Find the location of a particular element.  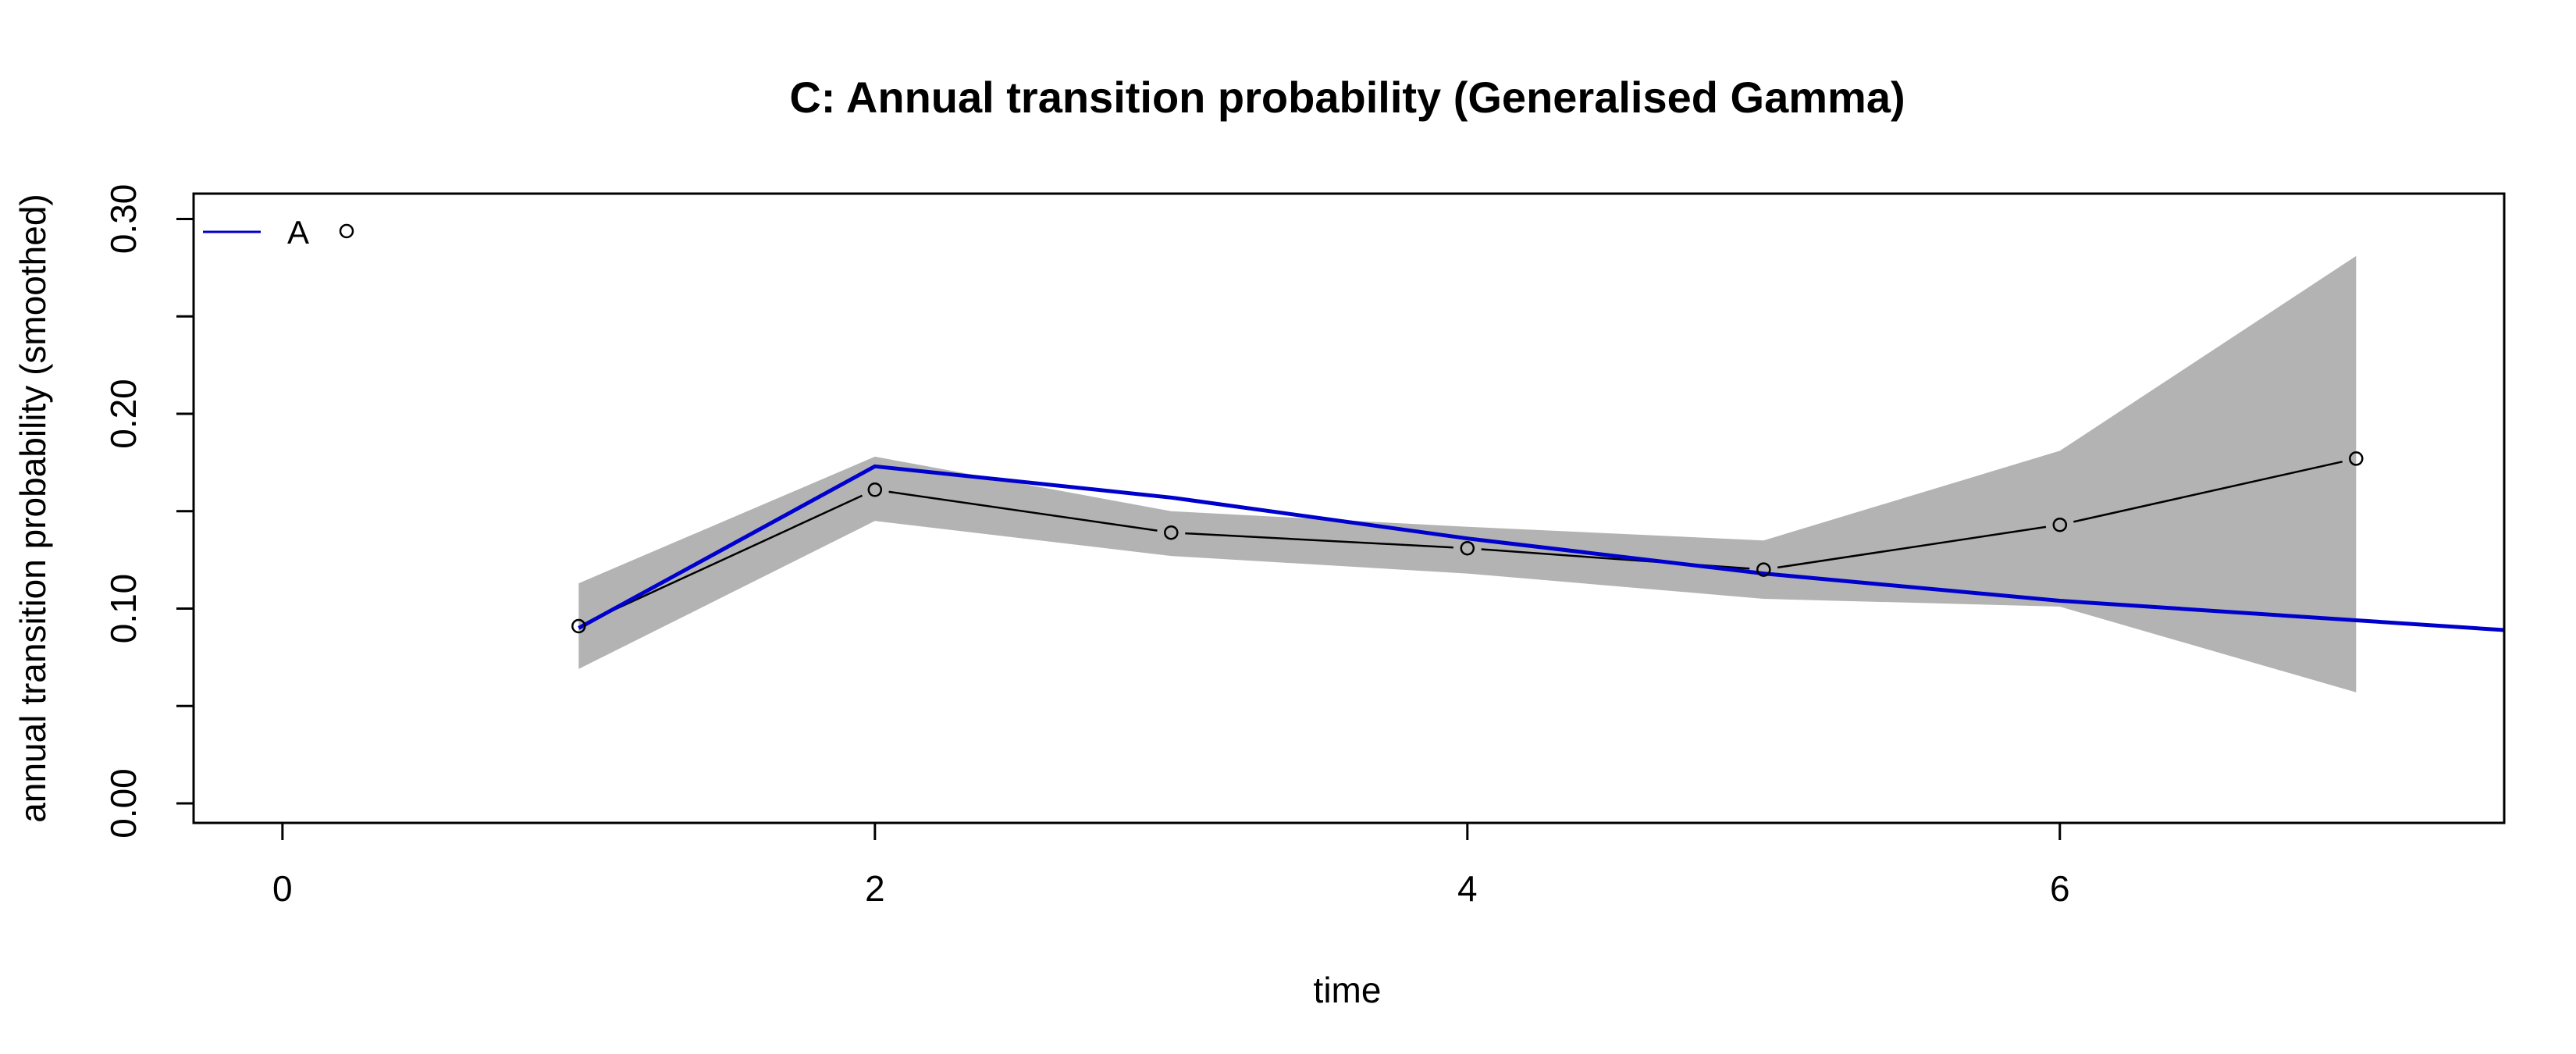

observed-line-segments is located at coordinates (1467, 541).